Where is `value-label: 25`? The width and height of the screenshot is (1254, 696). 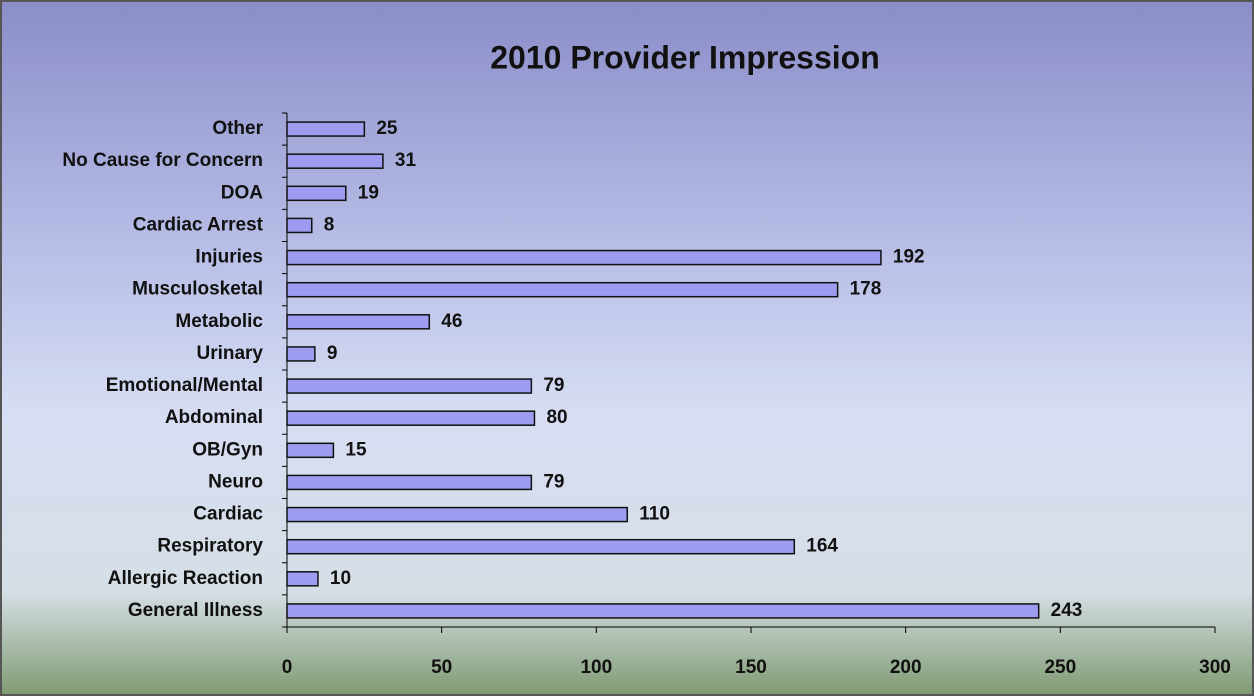
value-label: 25 is located at coordinates (387, 128).